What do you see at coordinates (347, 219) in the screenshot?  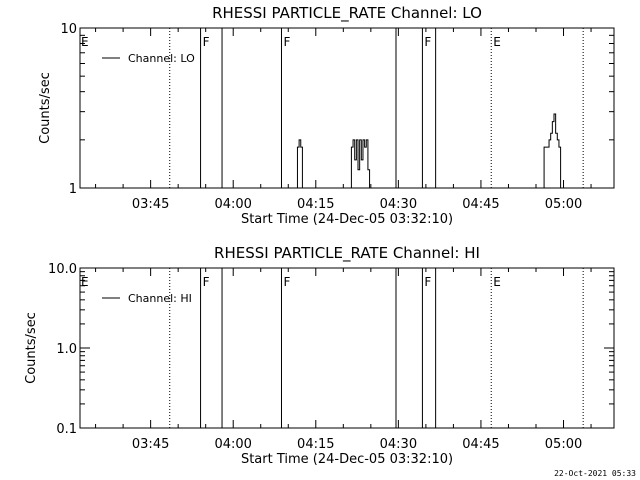 I see `panel1-x-axis-label: Start Time (24-Dec-05 03:32:10)` at bounding box center [347, 219].